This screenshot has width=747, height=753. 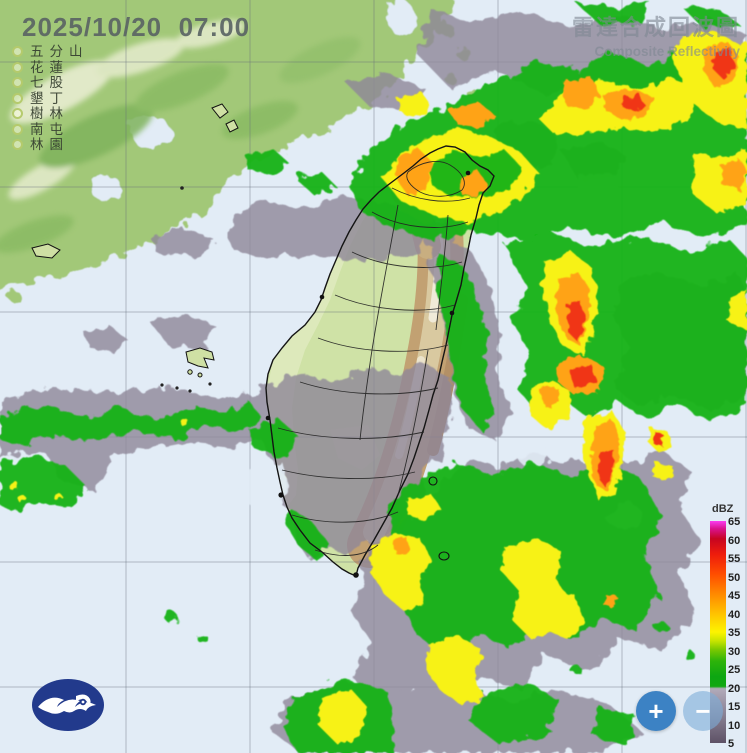 I want to click on colorbar-label: 40, so click(x=734, y=614).